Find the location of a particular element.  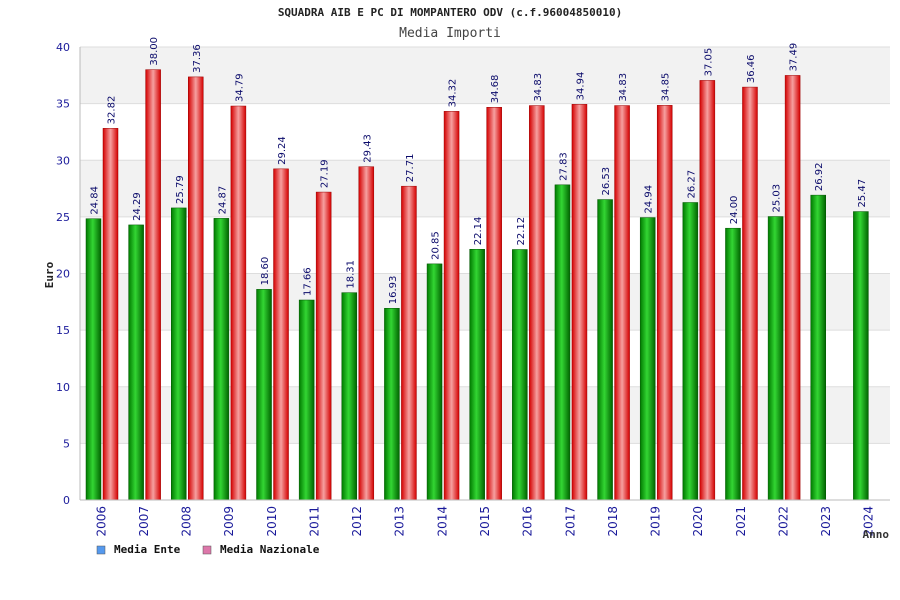

bar-media-ente-2019 is located at coordinates (647, 359).